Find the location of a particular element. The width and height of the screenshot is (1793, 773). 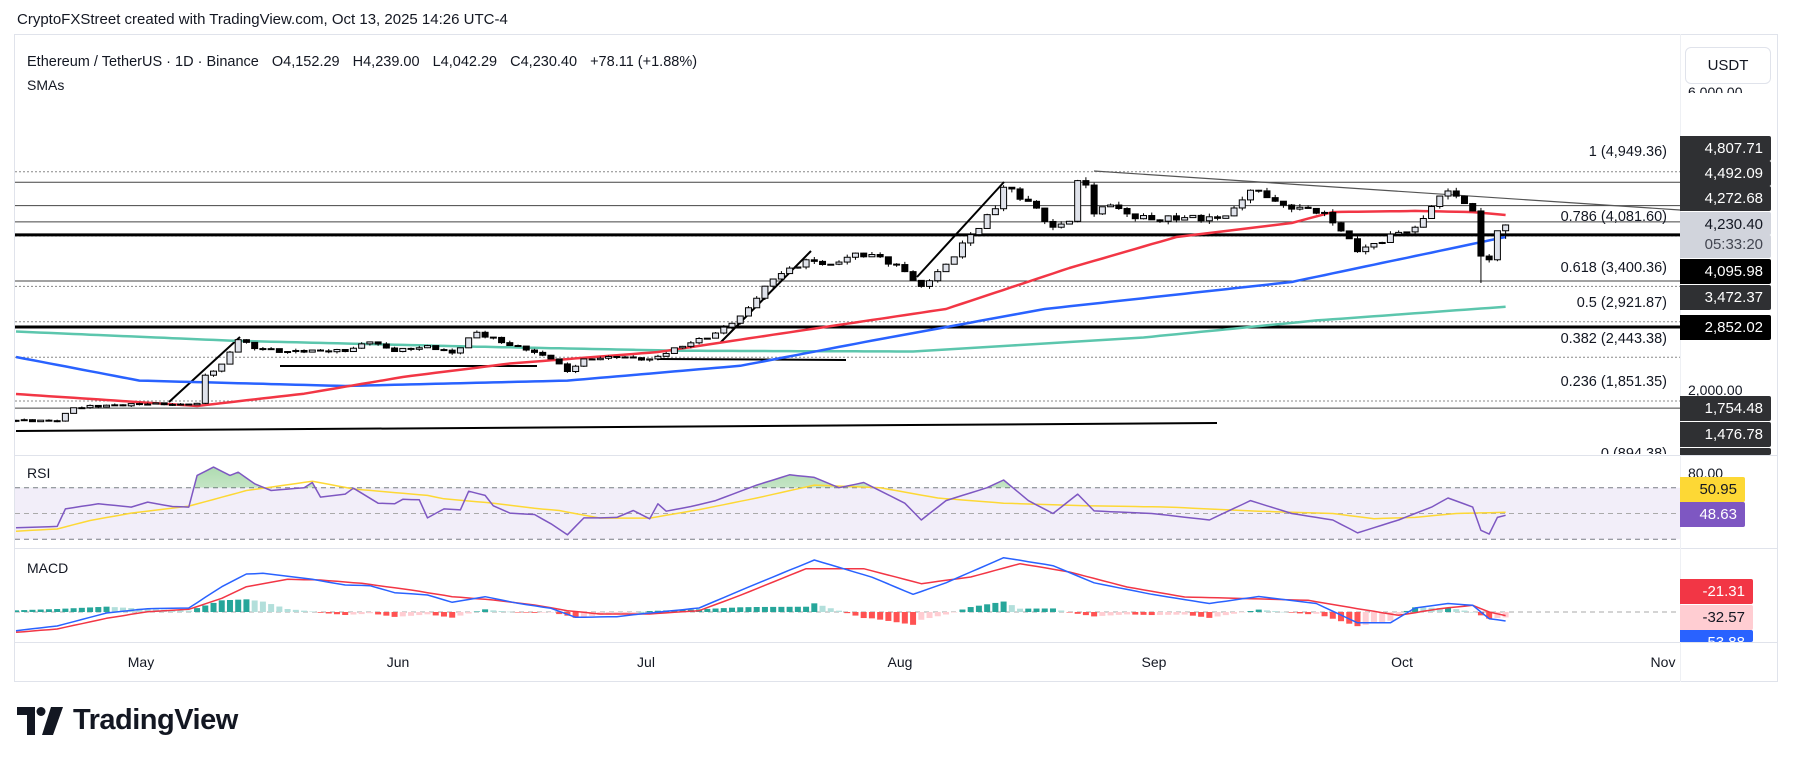

tradingview-logo: TradingView is located at coordinates (127, 720).